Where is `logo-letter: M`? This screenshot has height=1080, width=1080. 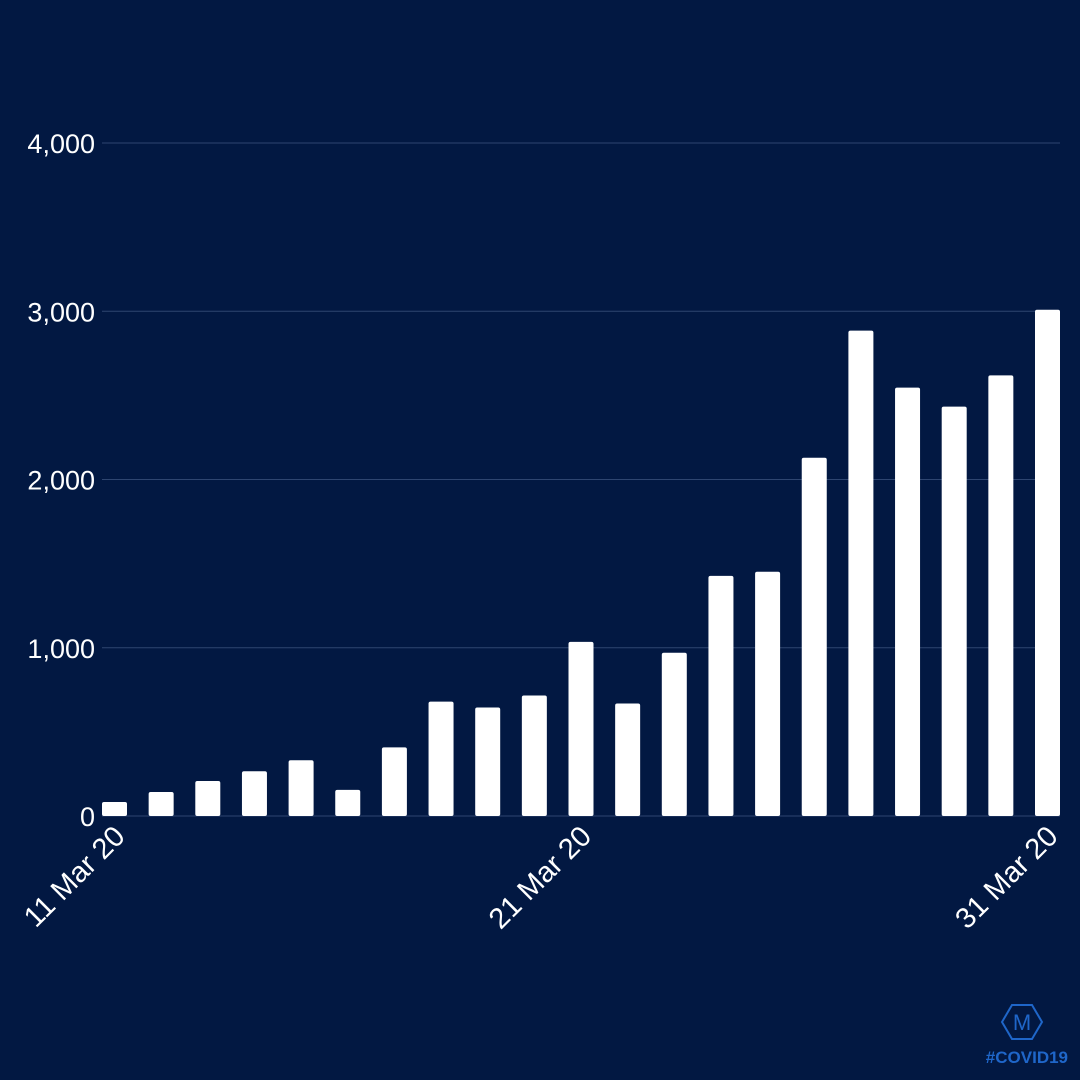 logo-letter: M is located at coordinates (1022, 1022).